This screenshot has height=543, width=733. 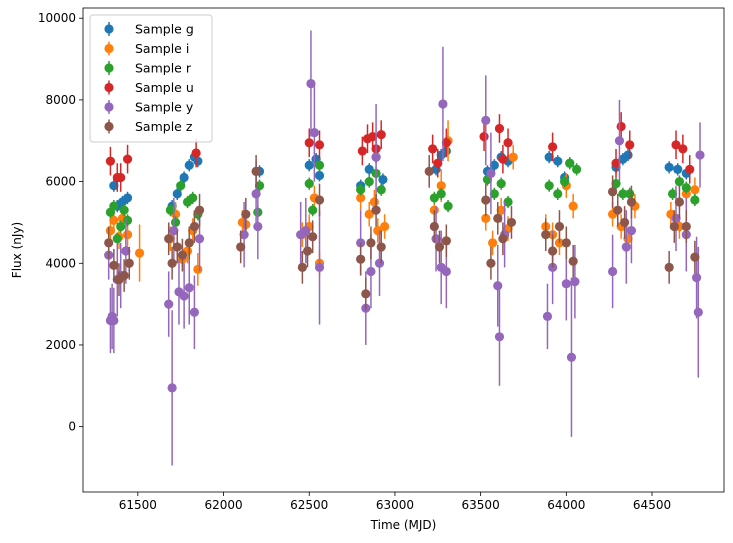 I want to click on legend-label: Sample u, so click(x=164, y=87).